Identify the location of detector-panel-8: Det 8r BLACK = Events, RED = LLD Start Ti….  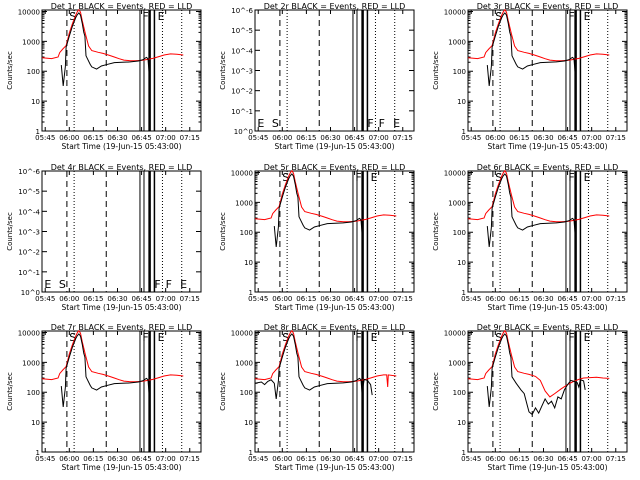
(317, 397).